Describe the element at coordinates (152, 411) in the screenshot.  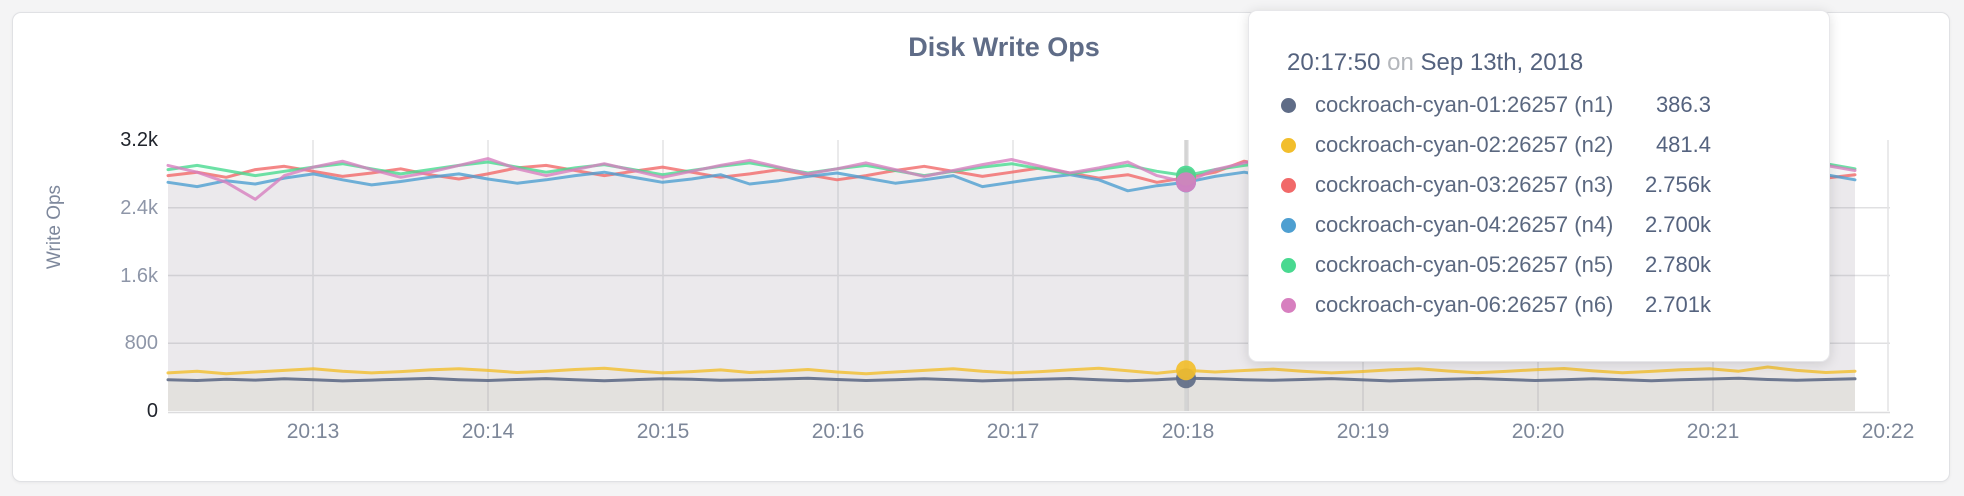
I see `y-tick-label: 0` at that location.